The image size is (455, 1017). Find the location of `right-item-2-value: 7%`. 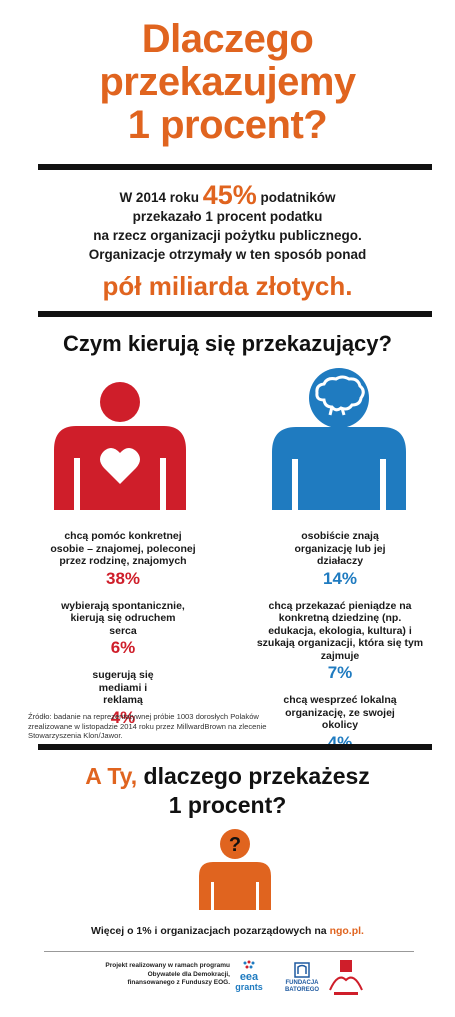

right-item-2-value: 7% is located at coordinates (340, 672).